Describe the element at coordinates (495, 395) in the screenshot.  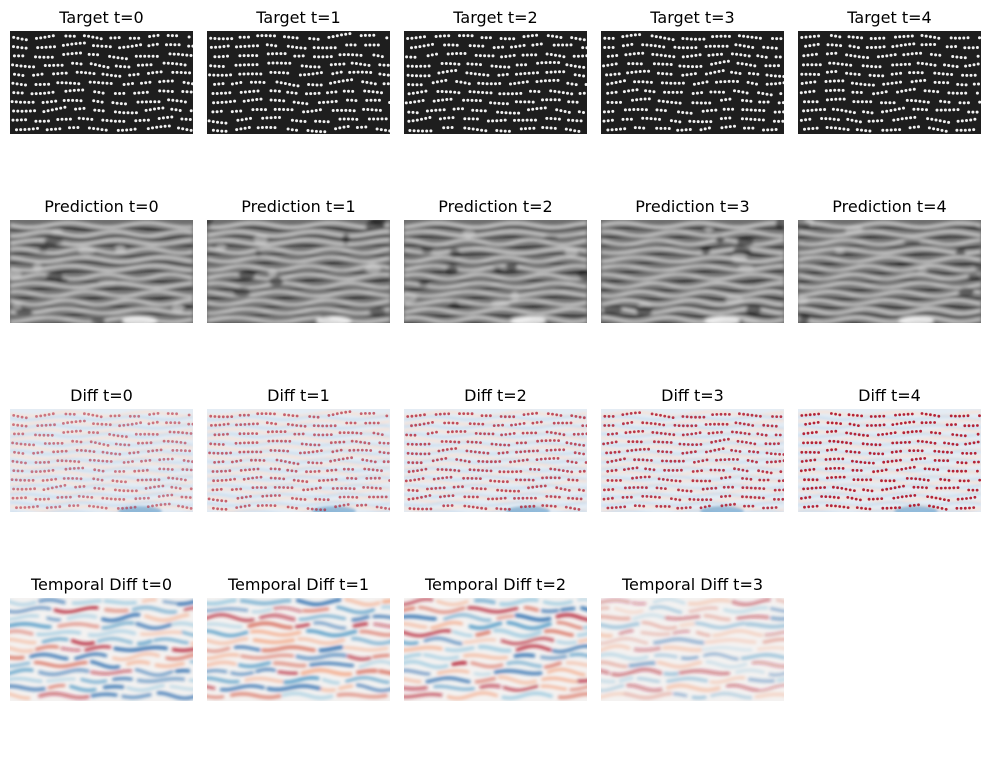
I see `diff-title-t2: Diff t=2` at that location.